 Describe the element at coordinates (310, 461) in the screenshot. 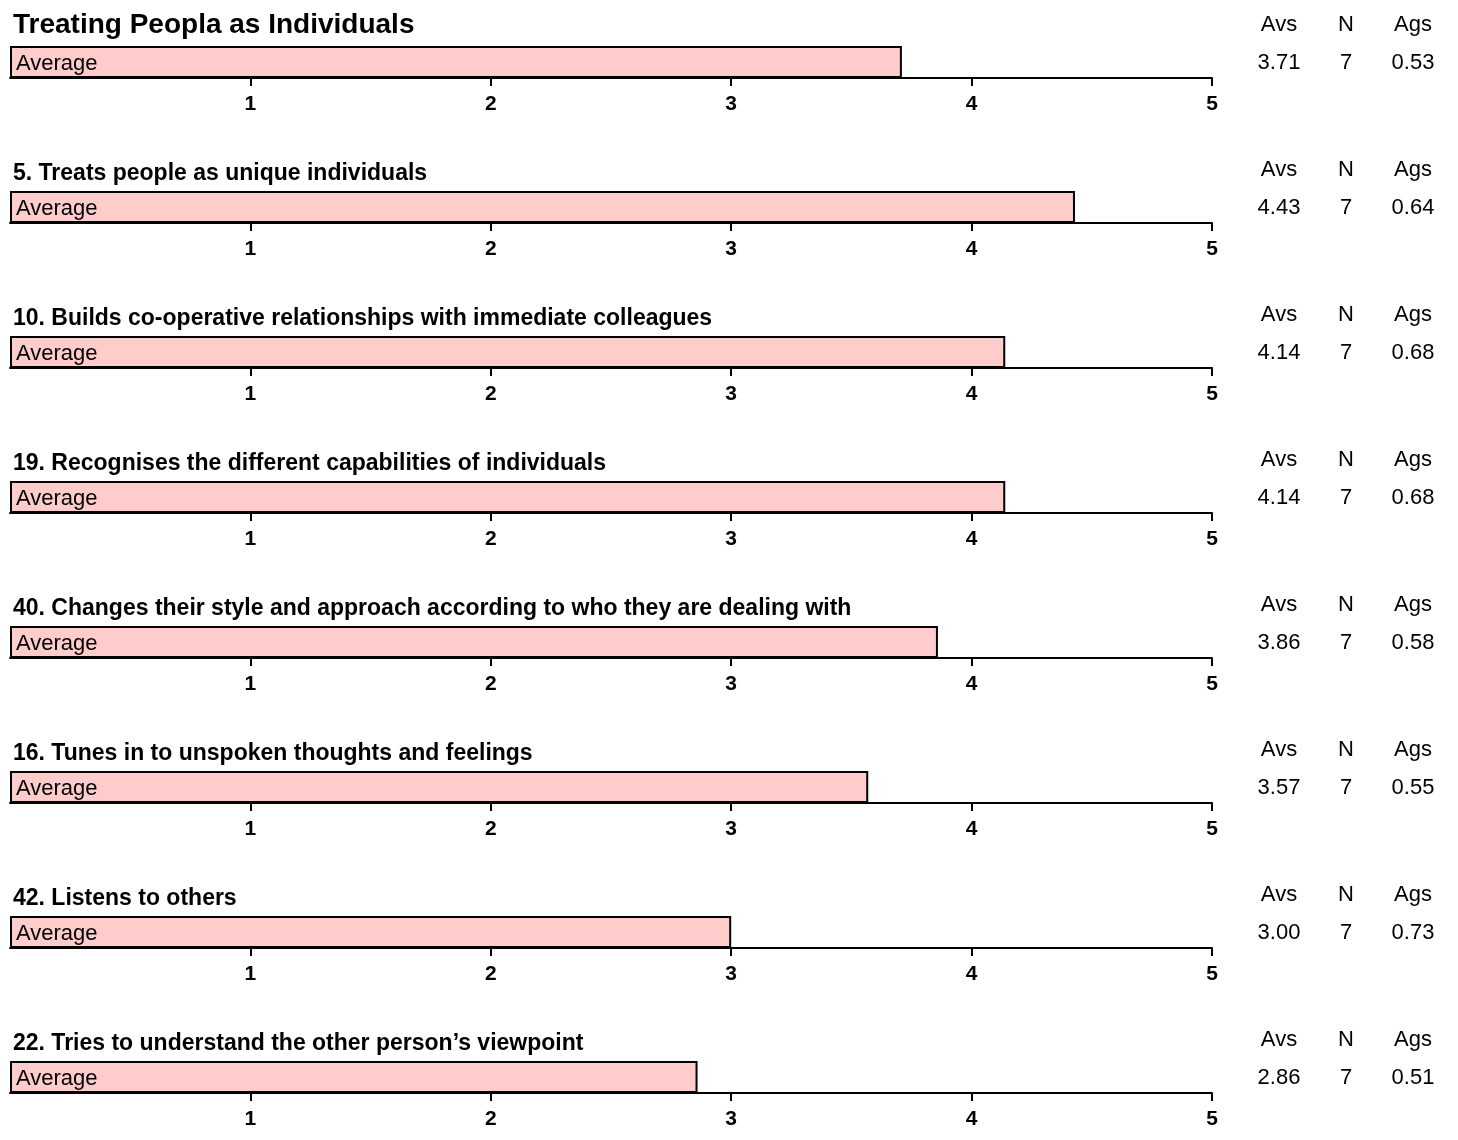

I see `text: 19. Recognises the different capabilities of individuals` at that location.